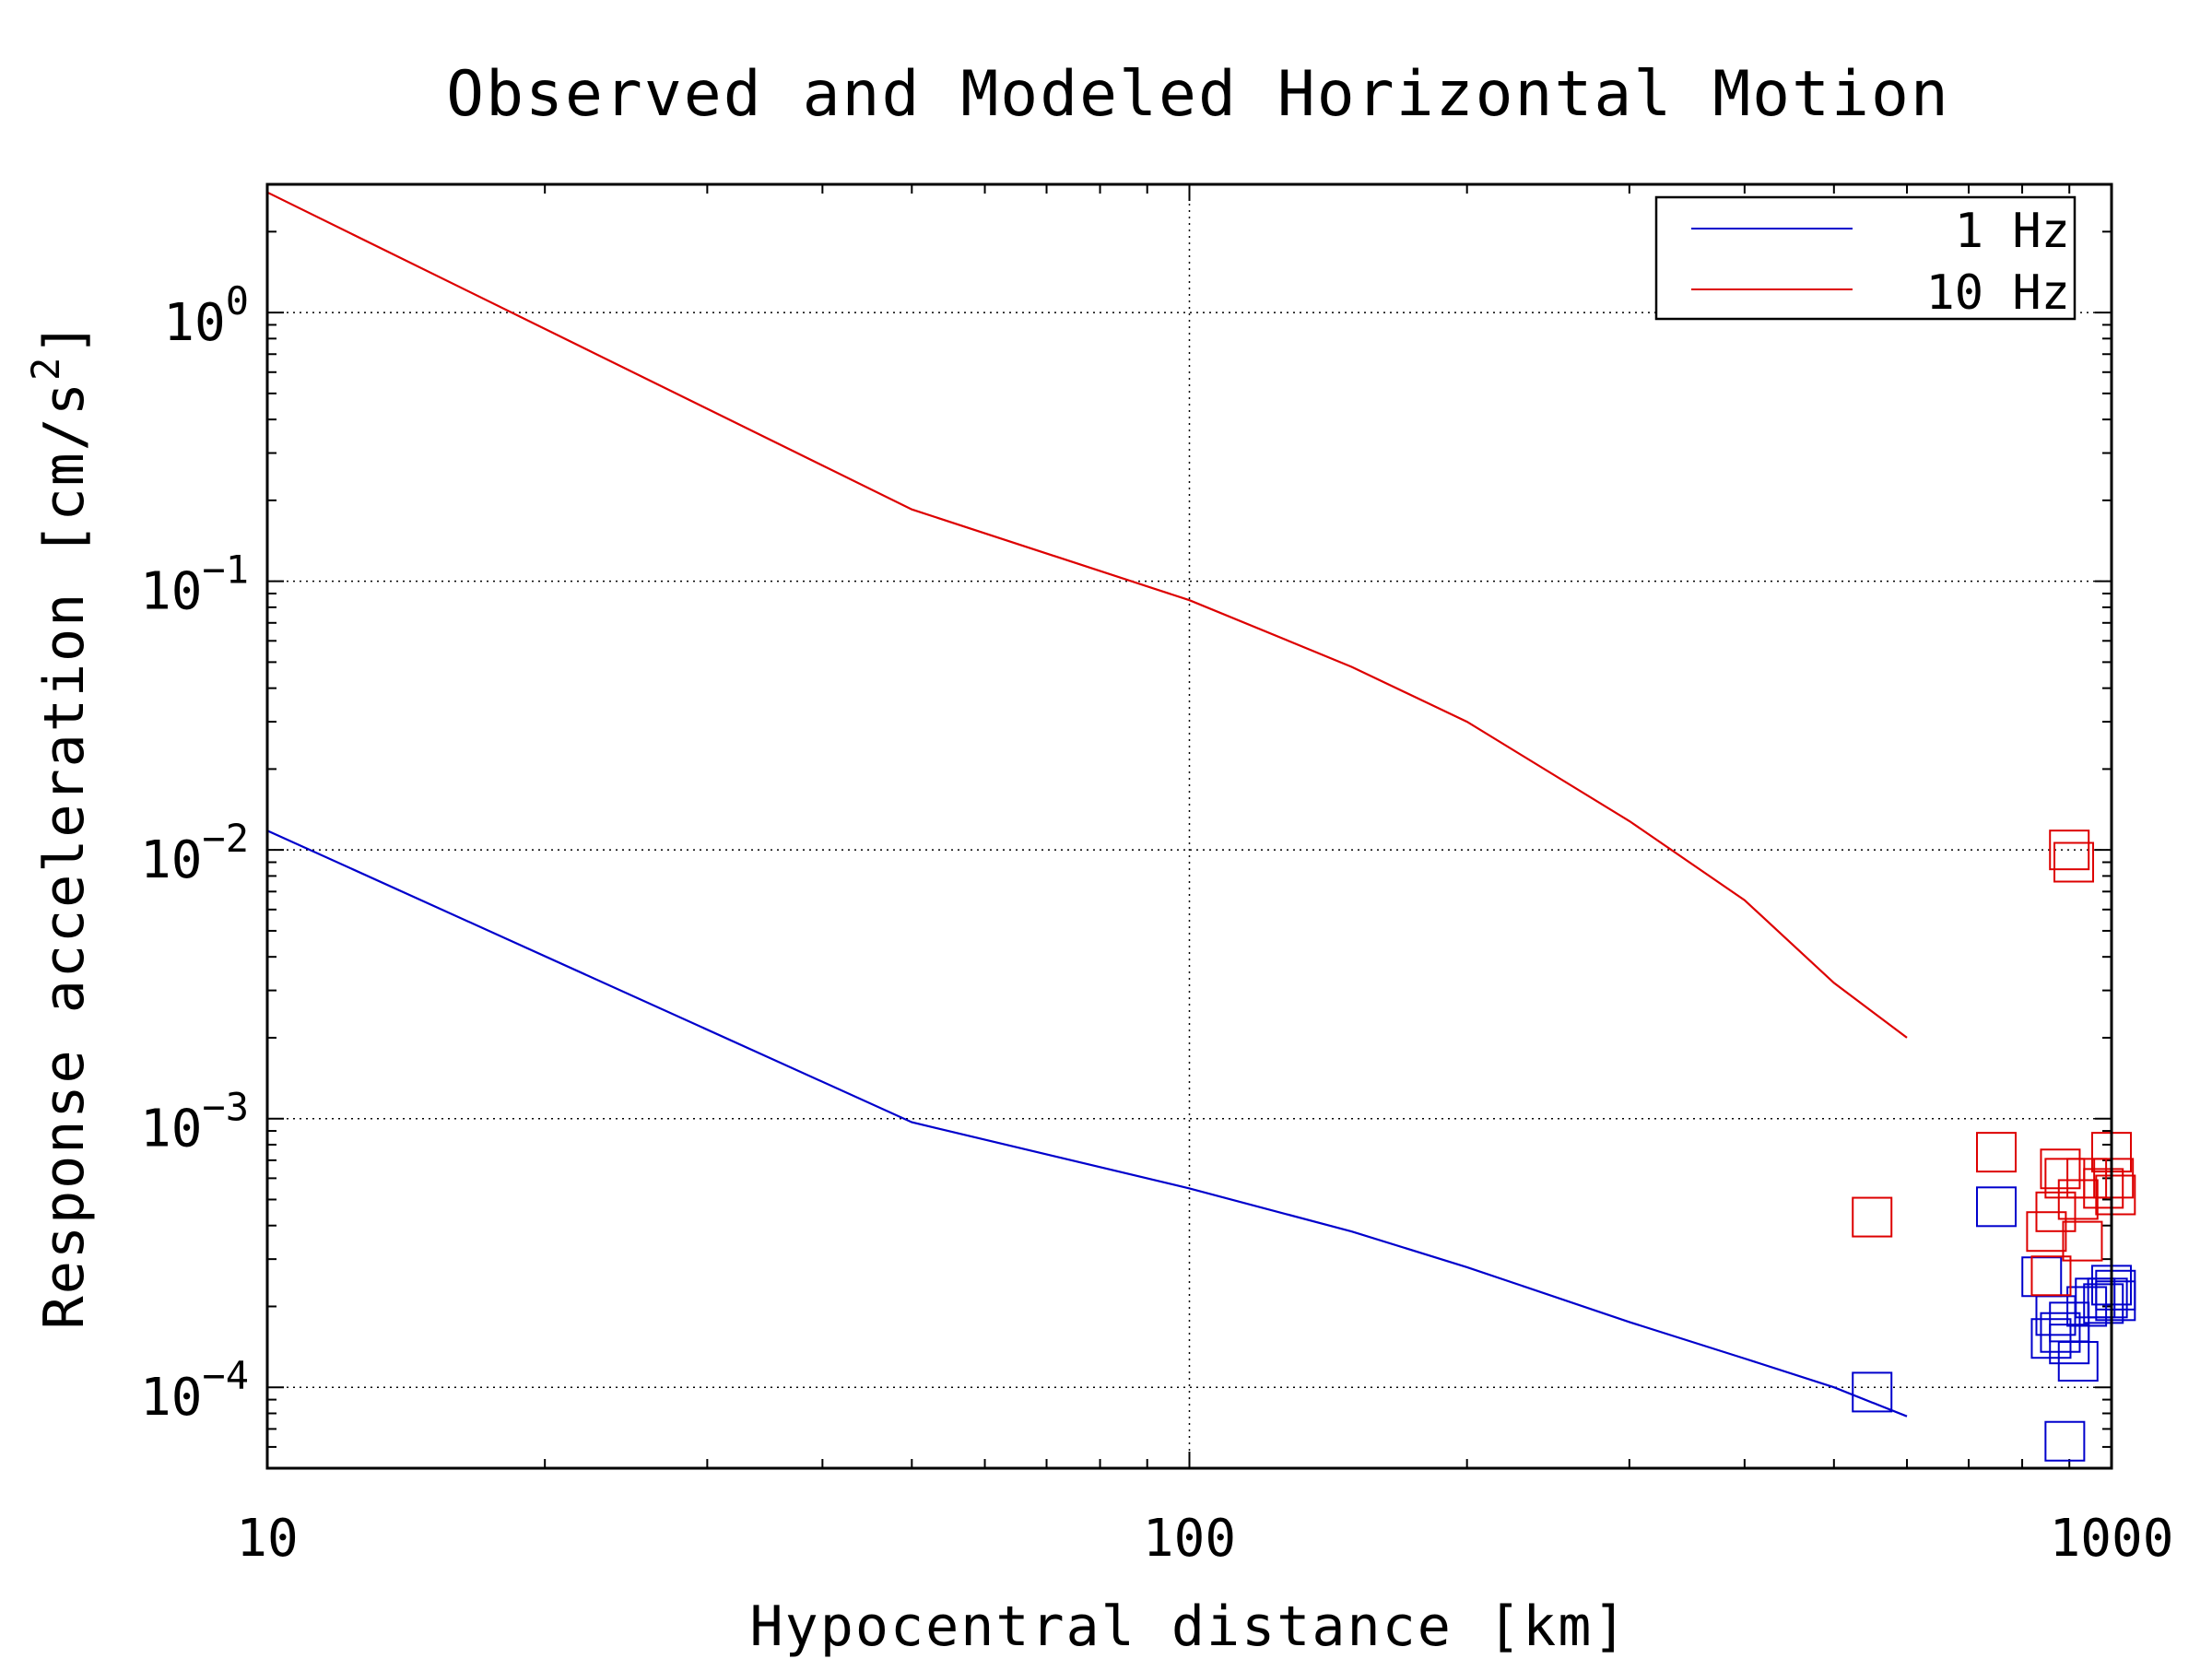  I want to click on y-tick-label: 10⁻³, so click(194, 1122).